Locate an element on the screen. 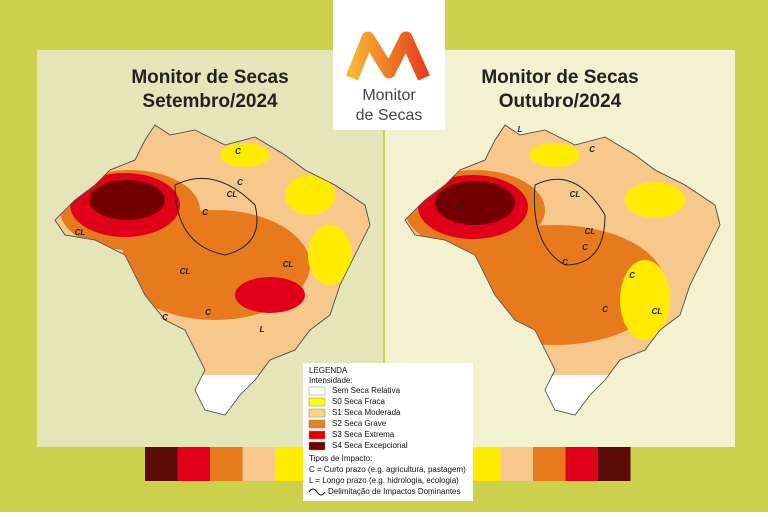 Image resolution: width=768 pixels, height=517 pixels. logo-text: de Secas is located at coordinates (389, 115).